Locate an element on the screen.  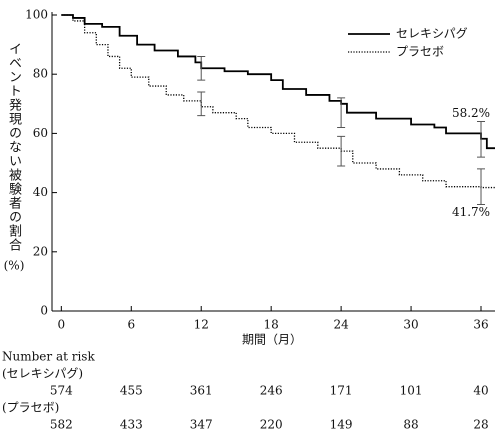
x-tick-label: 30 is located at coordinates (410, 325).